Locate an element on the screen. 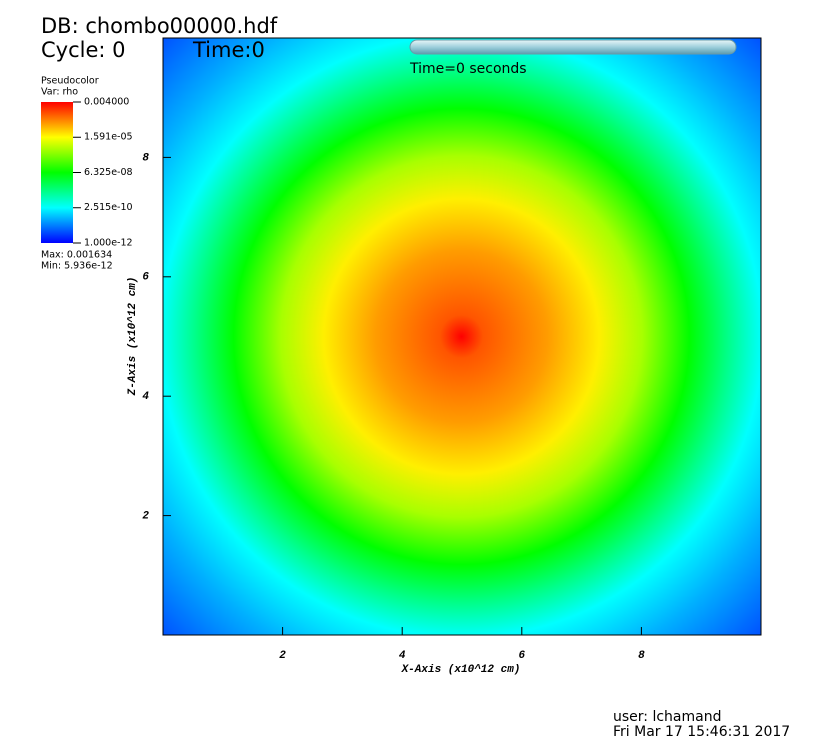 The width and height of the screenshot is (820, 752). x-tick-label: 6 is located at coordinates (521, 656).